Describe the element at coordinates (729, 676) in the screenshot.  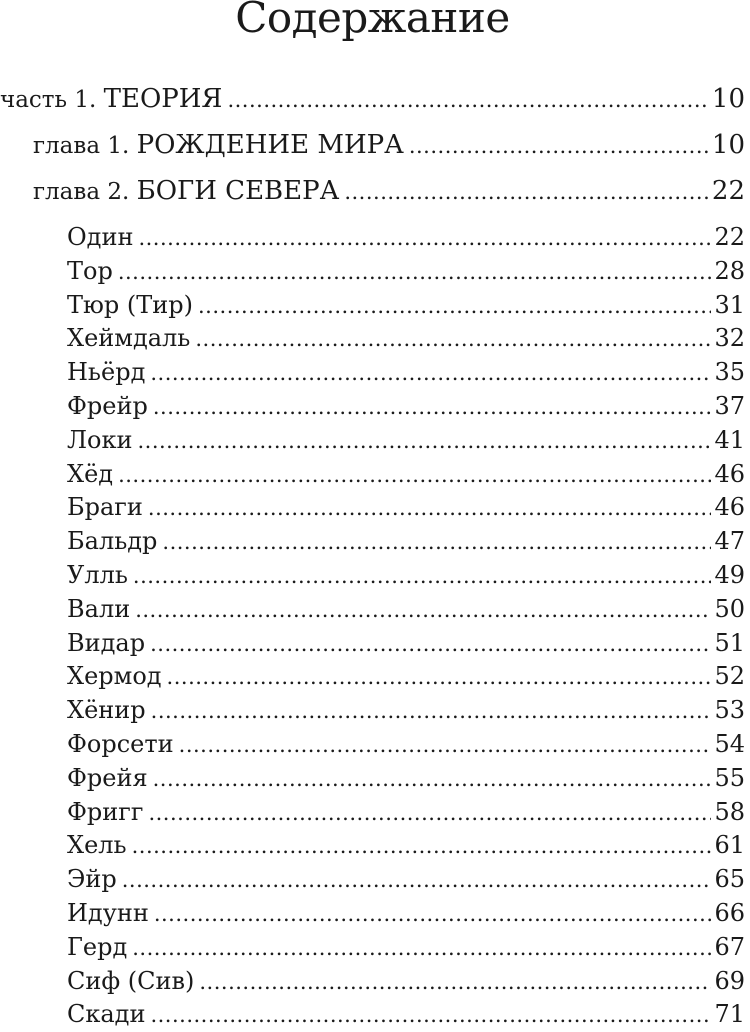
I see `page-number: 52` at that location.